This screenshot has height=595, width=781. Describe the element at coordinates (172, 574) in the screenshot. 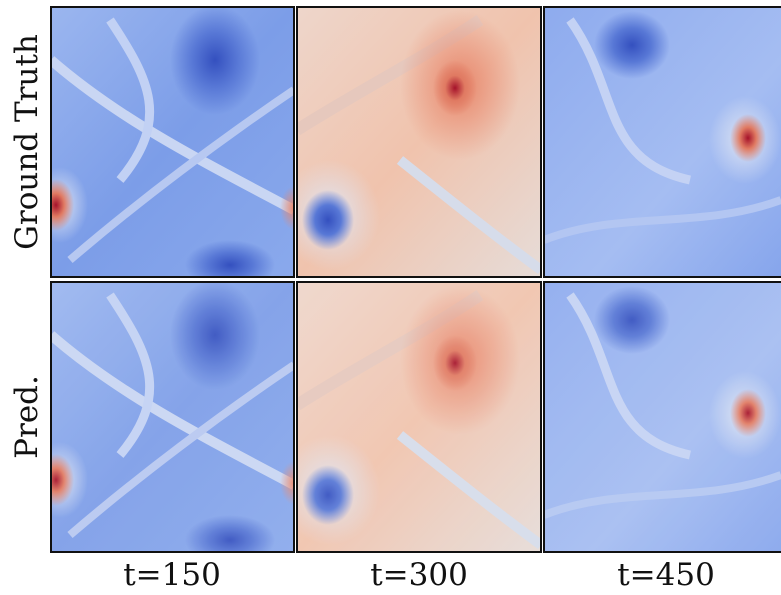

I see `column-label: t=150` at that location.